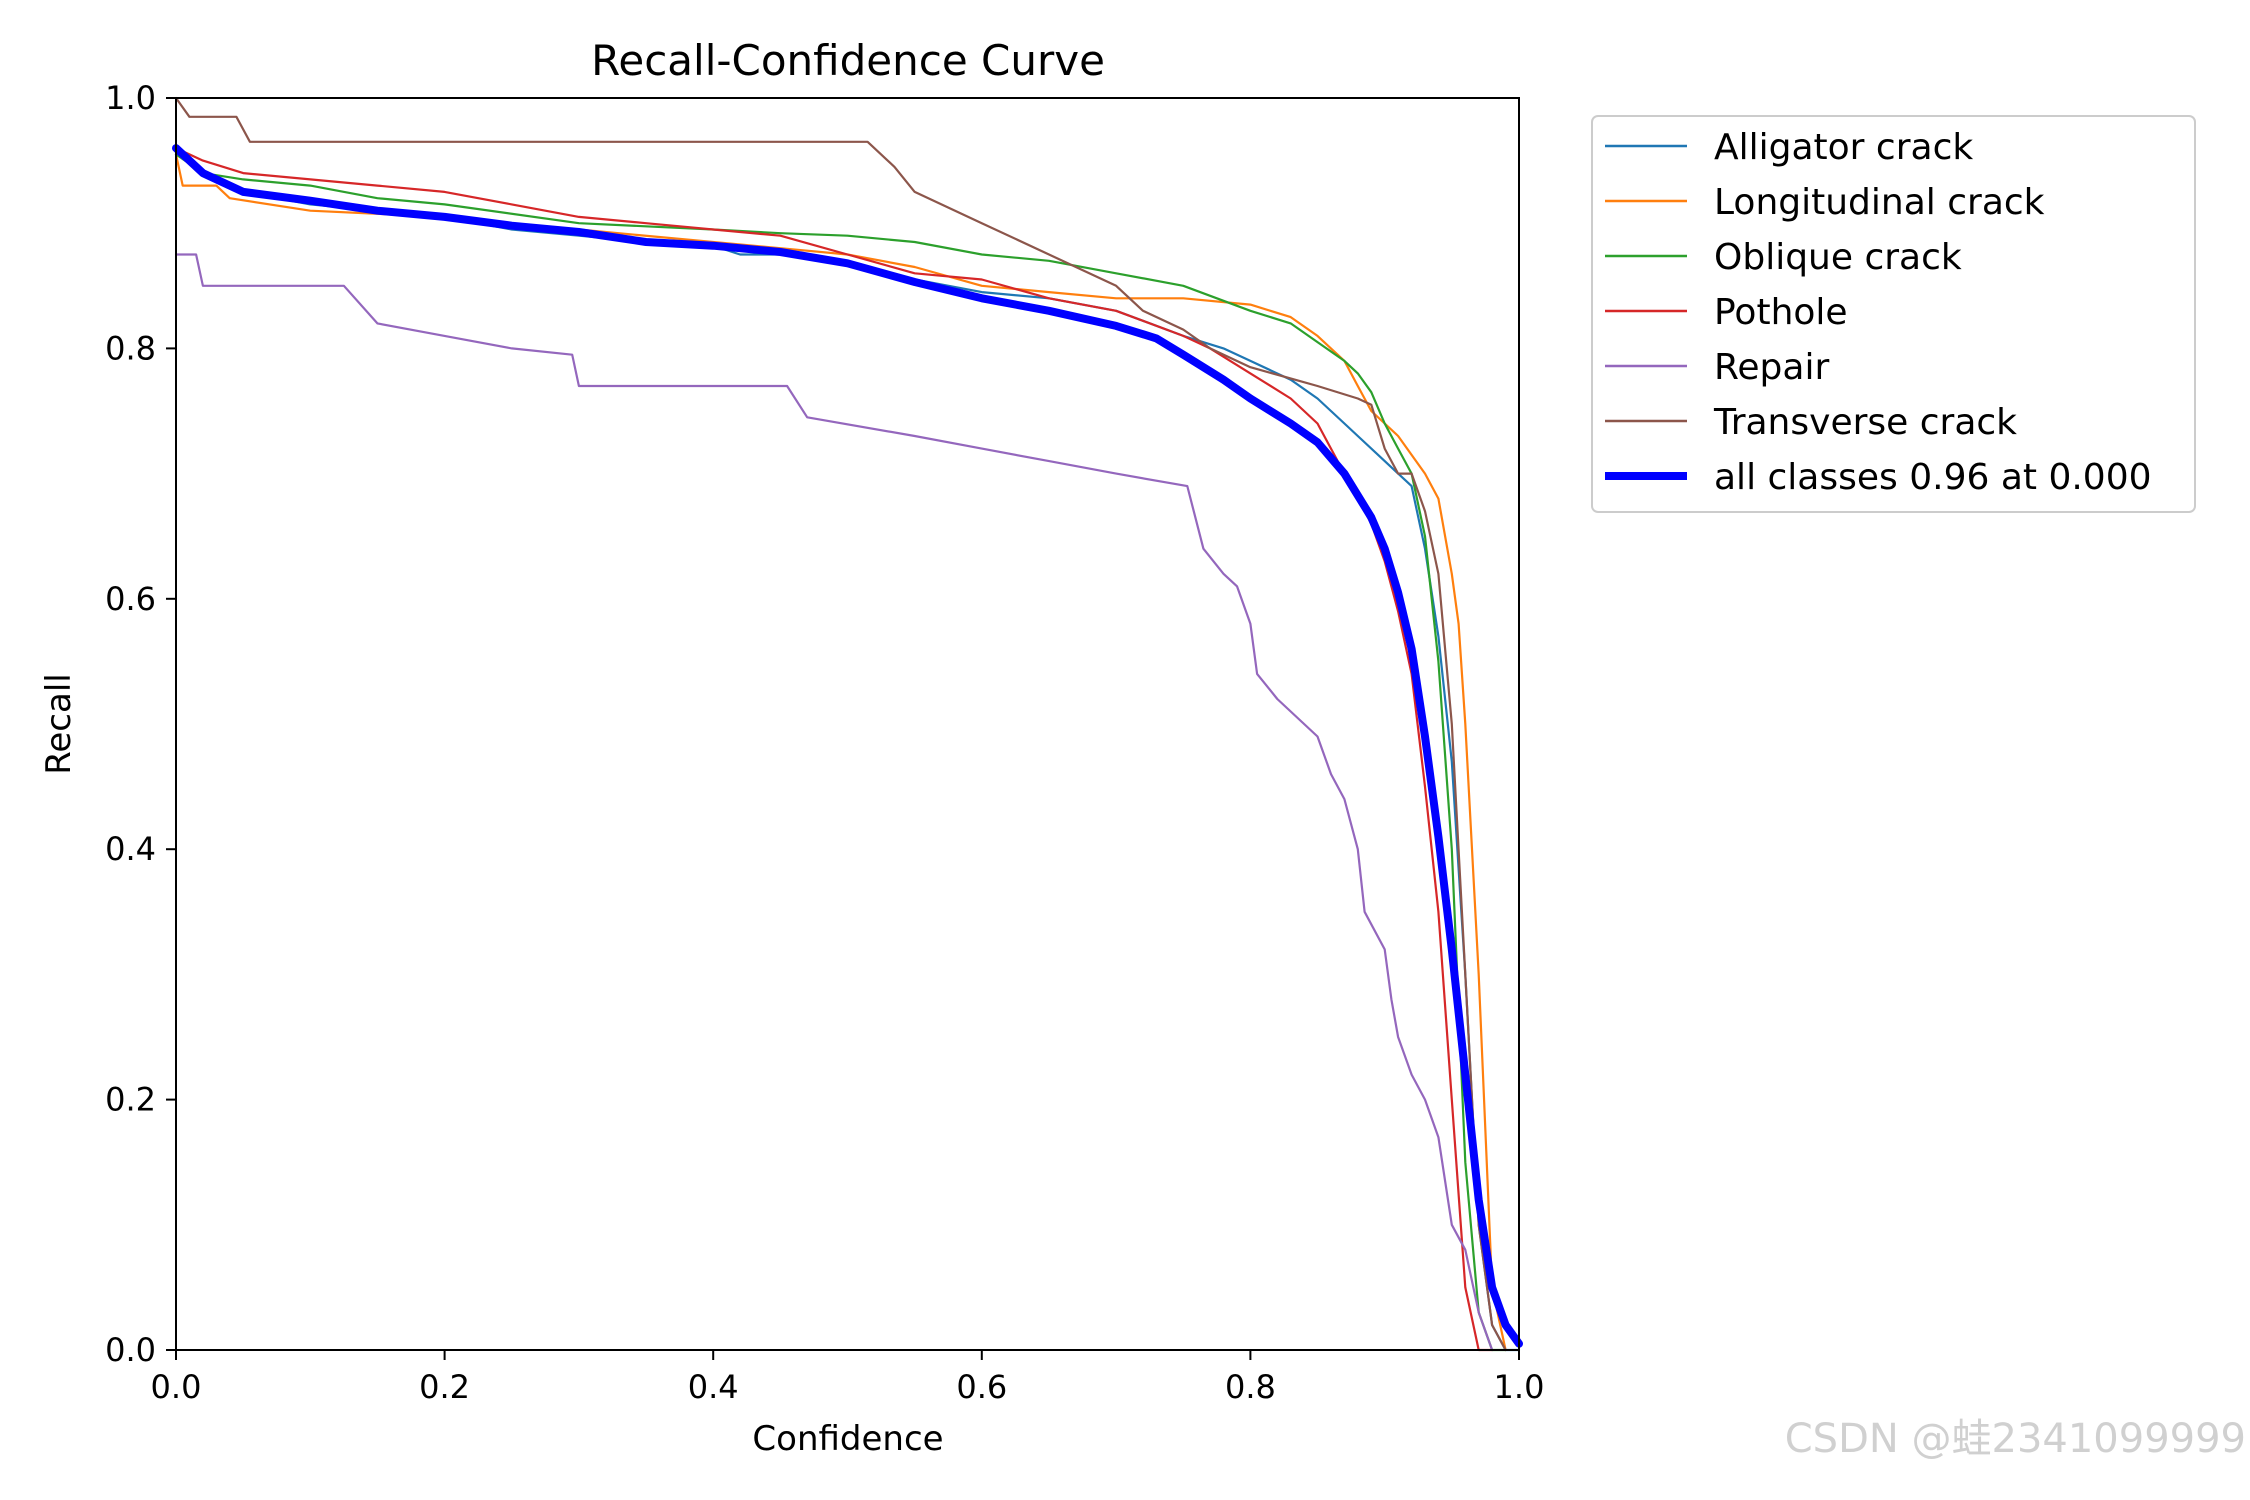 The image size is (2250, 1500). What do you see at coordinates (1838, 257) in the screenshot?
I see `legend-label-oblique-crack: Oblique crack` at bounding box center [1838, 257].